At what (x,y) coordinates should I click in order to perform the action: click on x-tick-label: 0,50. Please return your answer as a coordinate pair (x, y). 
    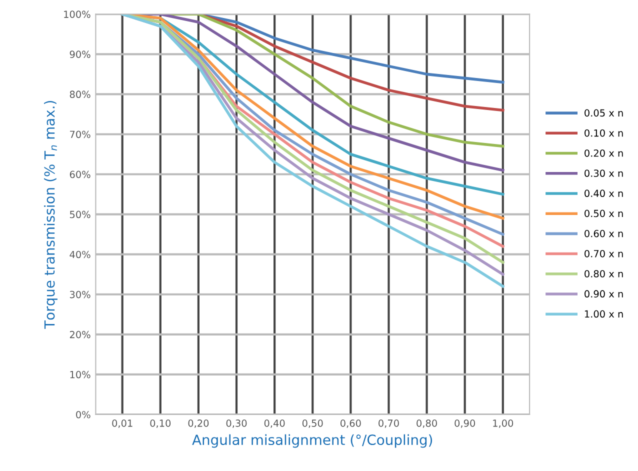
    Looking at the image, I should click on (312, 424).